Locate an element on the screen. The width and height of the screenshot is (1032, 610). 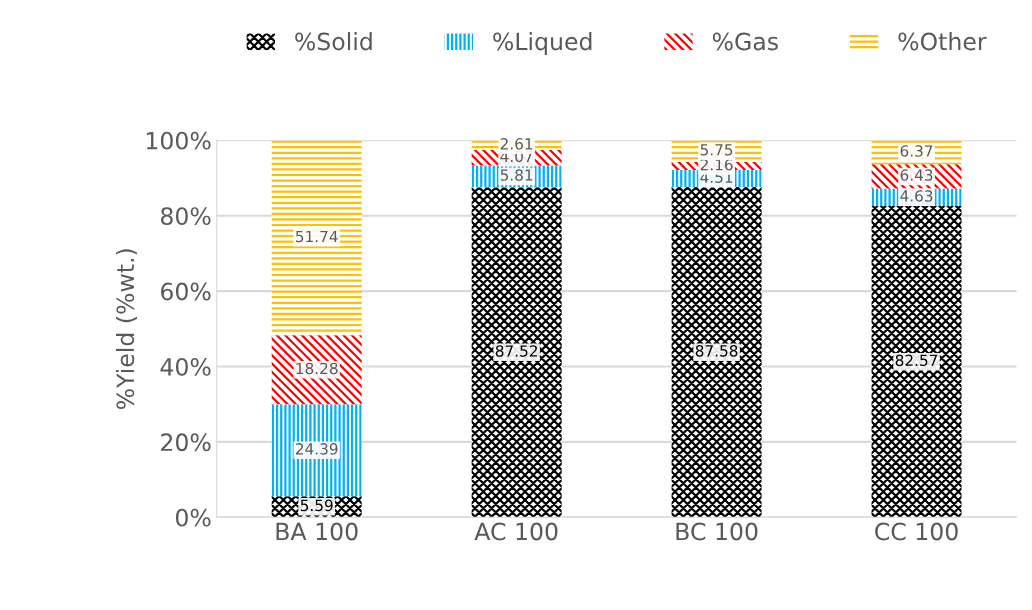
x-tick-label: BC 100 is located at coordinates (717, 531).